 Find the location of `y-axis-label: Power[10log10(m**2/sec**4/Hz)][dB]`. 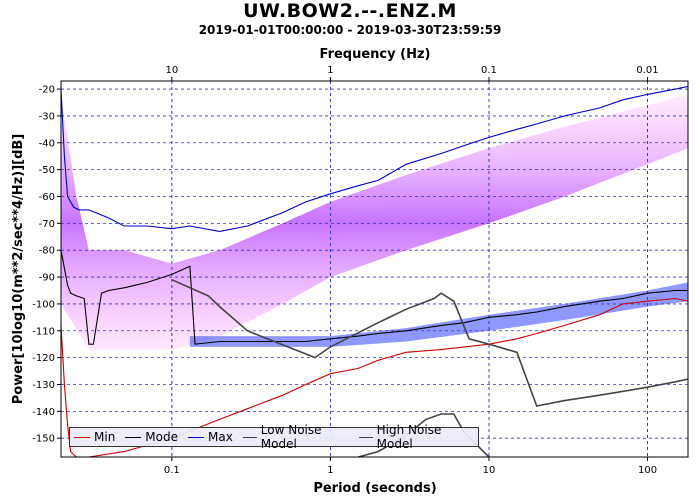

y-axis-label: Power[10log10(m**2/sec**4/Hz)][dB] is located at coordinates (18, 269).